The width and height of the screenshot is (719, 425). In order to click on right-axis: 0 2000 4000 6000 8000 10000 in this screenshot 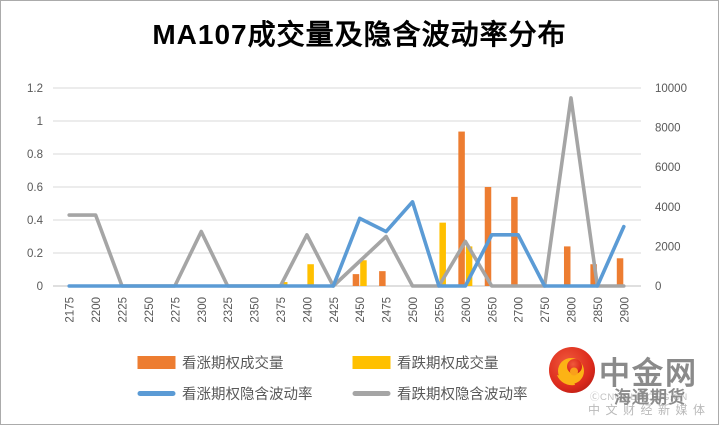, I will do `click(671, 188)`.